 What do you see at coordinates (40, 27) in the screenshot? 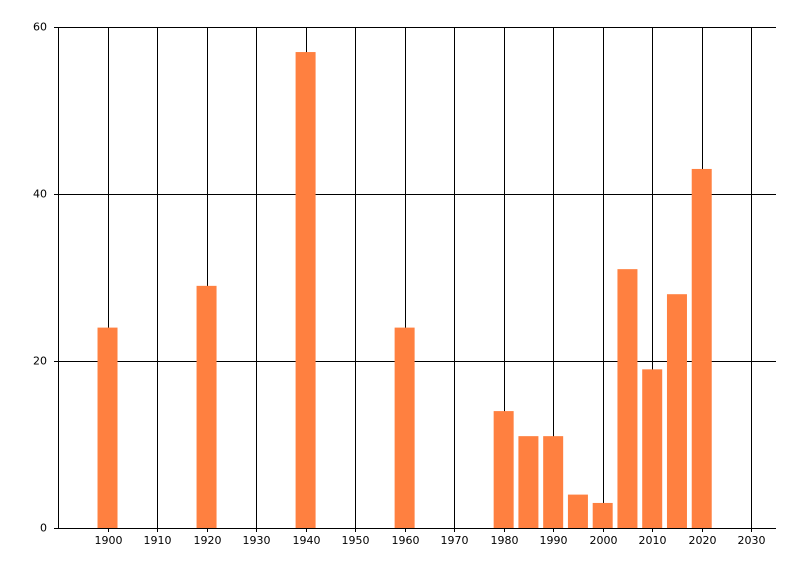
I see `y-tick-label: 60` at bounding box center [40, 27].